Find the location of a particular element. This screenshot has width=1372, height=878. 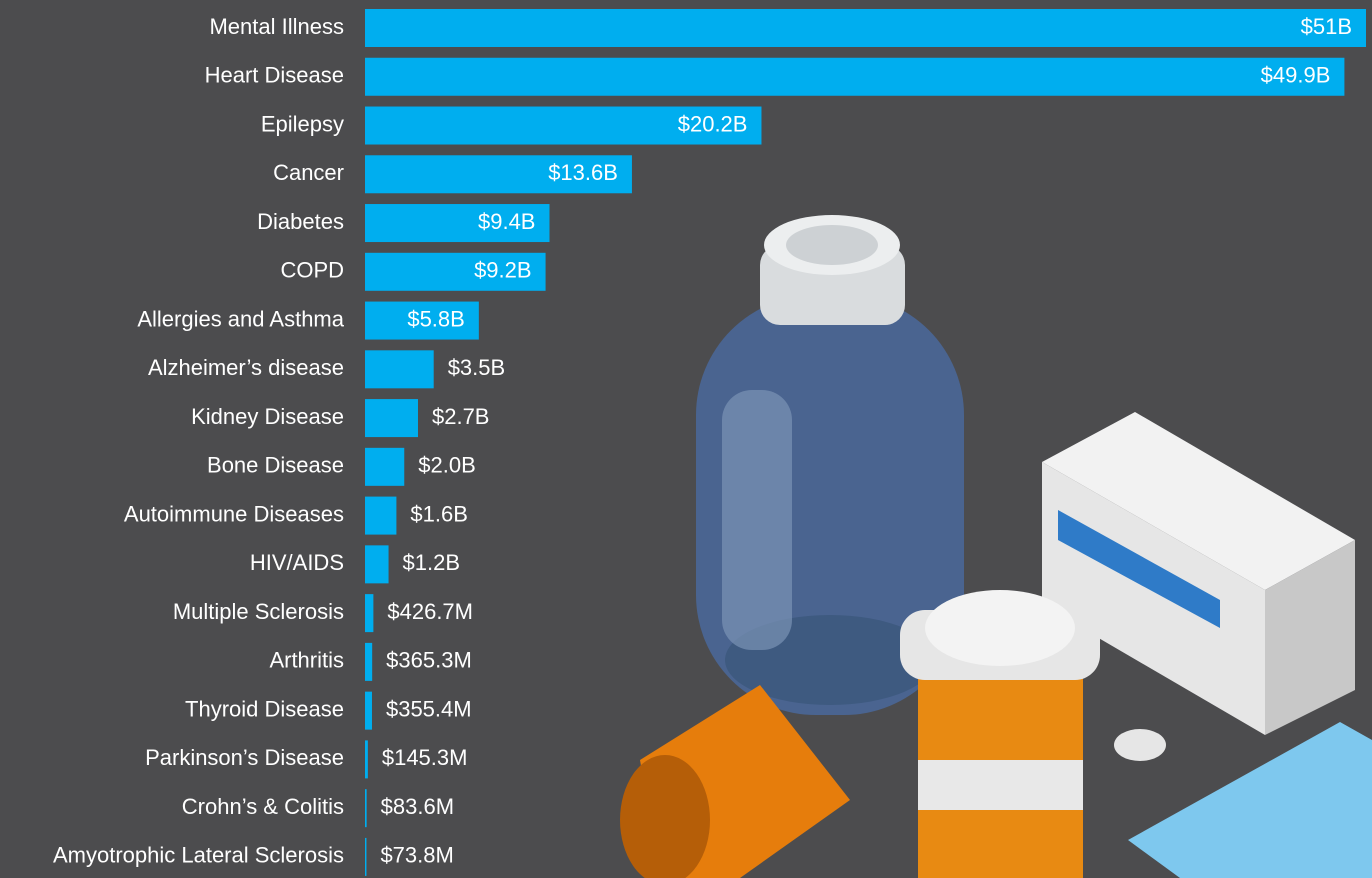

value-label: $365.3M is located at coordinates (429, 660).